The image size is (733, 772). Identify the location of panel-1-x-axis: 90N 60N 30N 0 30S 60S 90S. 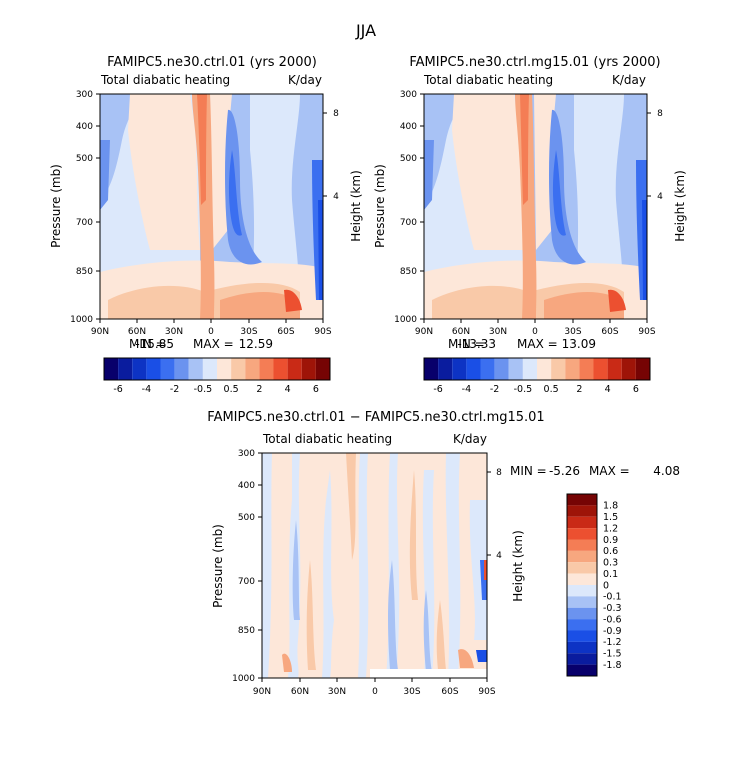
(211, 328).